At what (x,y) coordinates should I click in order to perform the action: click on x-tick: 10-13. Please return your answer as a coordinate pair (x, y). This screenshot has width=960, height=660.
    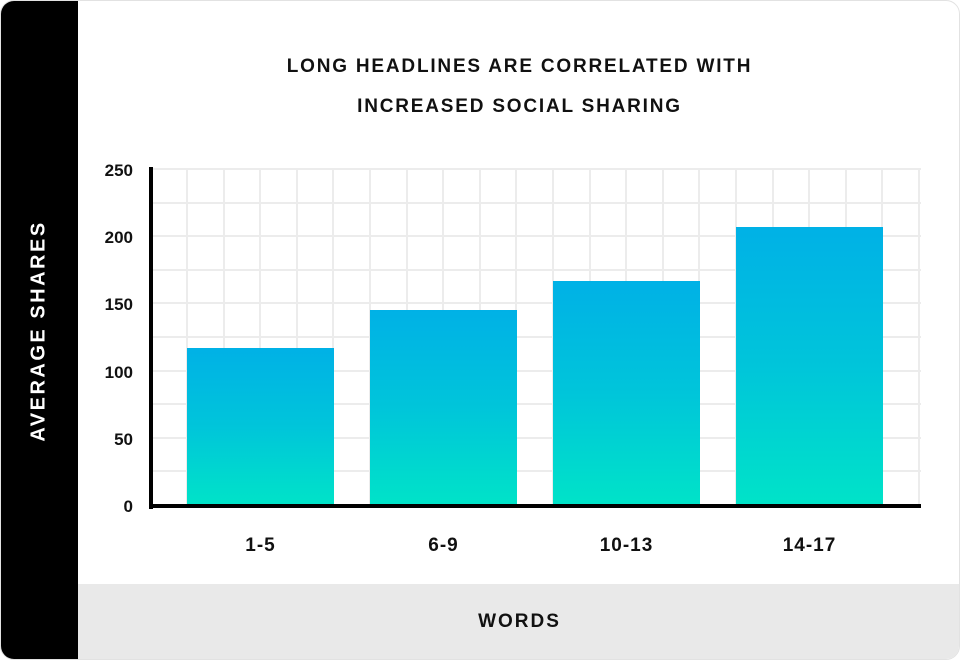
    Looking at the image, I should click on (626, 545).